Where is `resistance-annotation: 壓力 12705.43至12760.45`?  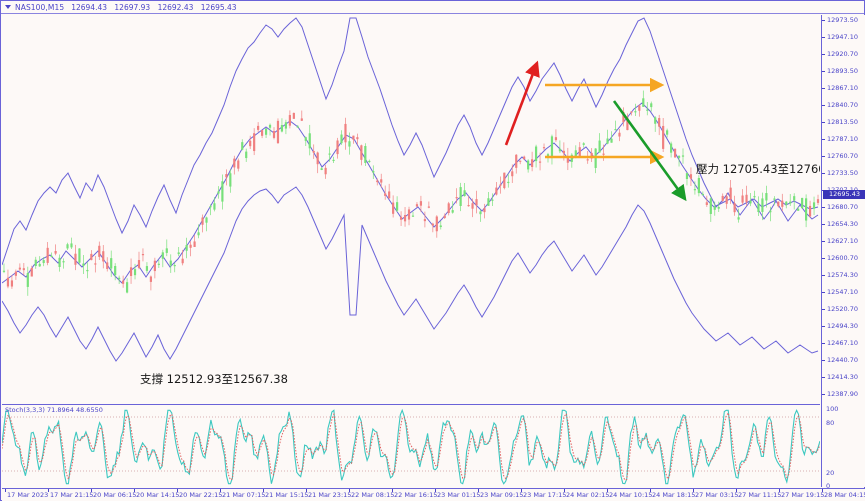 resistance-annotation: 壓力 12705.43至12760.45 is located at coordinates (758, 169).